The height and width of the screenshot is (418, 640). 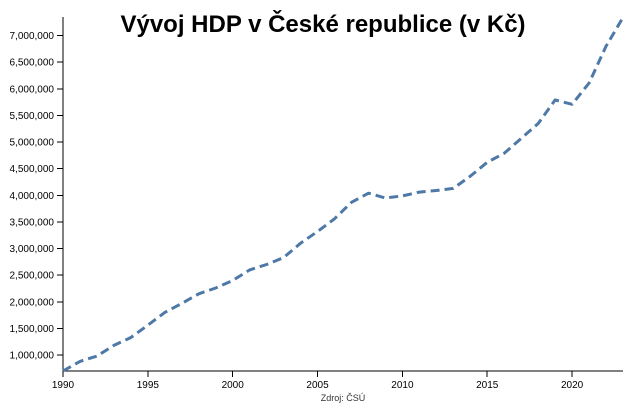 I want to click on y-tick-label: 5,500,000, so click(x=32, y=116).